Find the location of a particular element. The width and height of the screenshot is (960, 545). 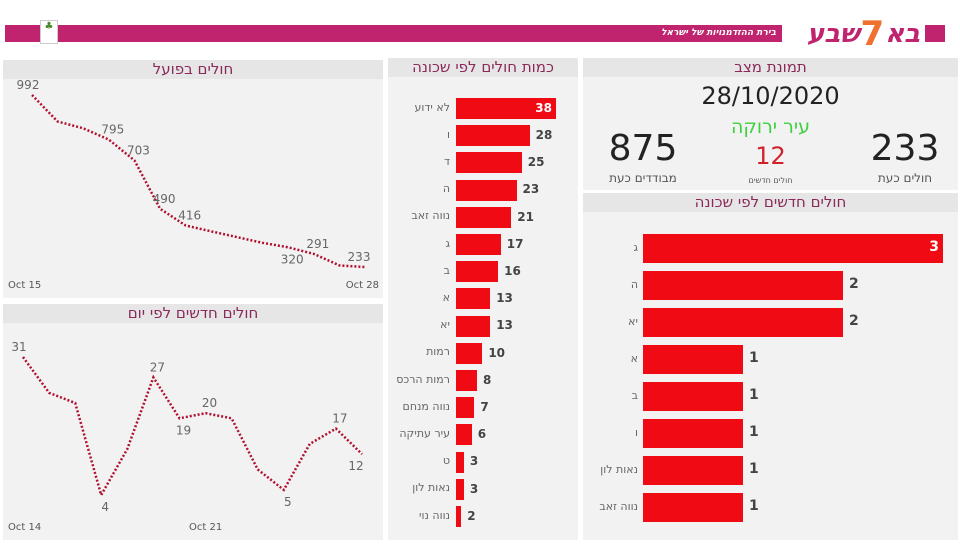

category-label: רמות is located at coordinates (438, 352).